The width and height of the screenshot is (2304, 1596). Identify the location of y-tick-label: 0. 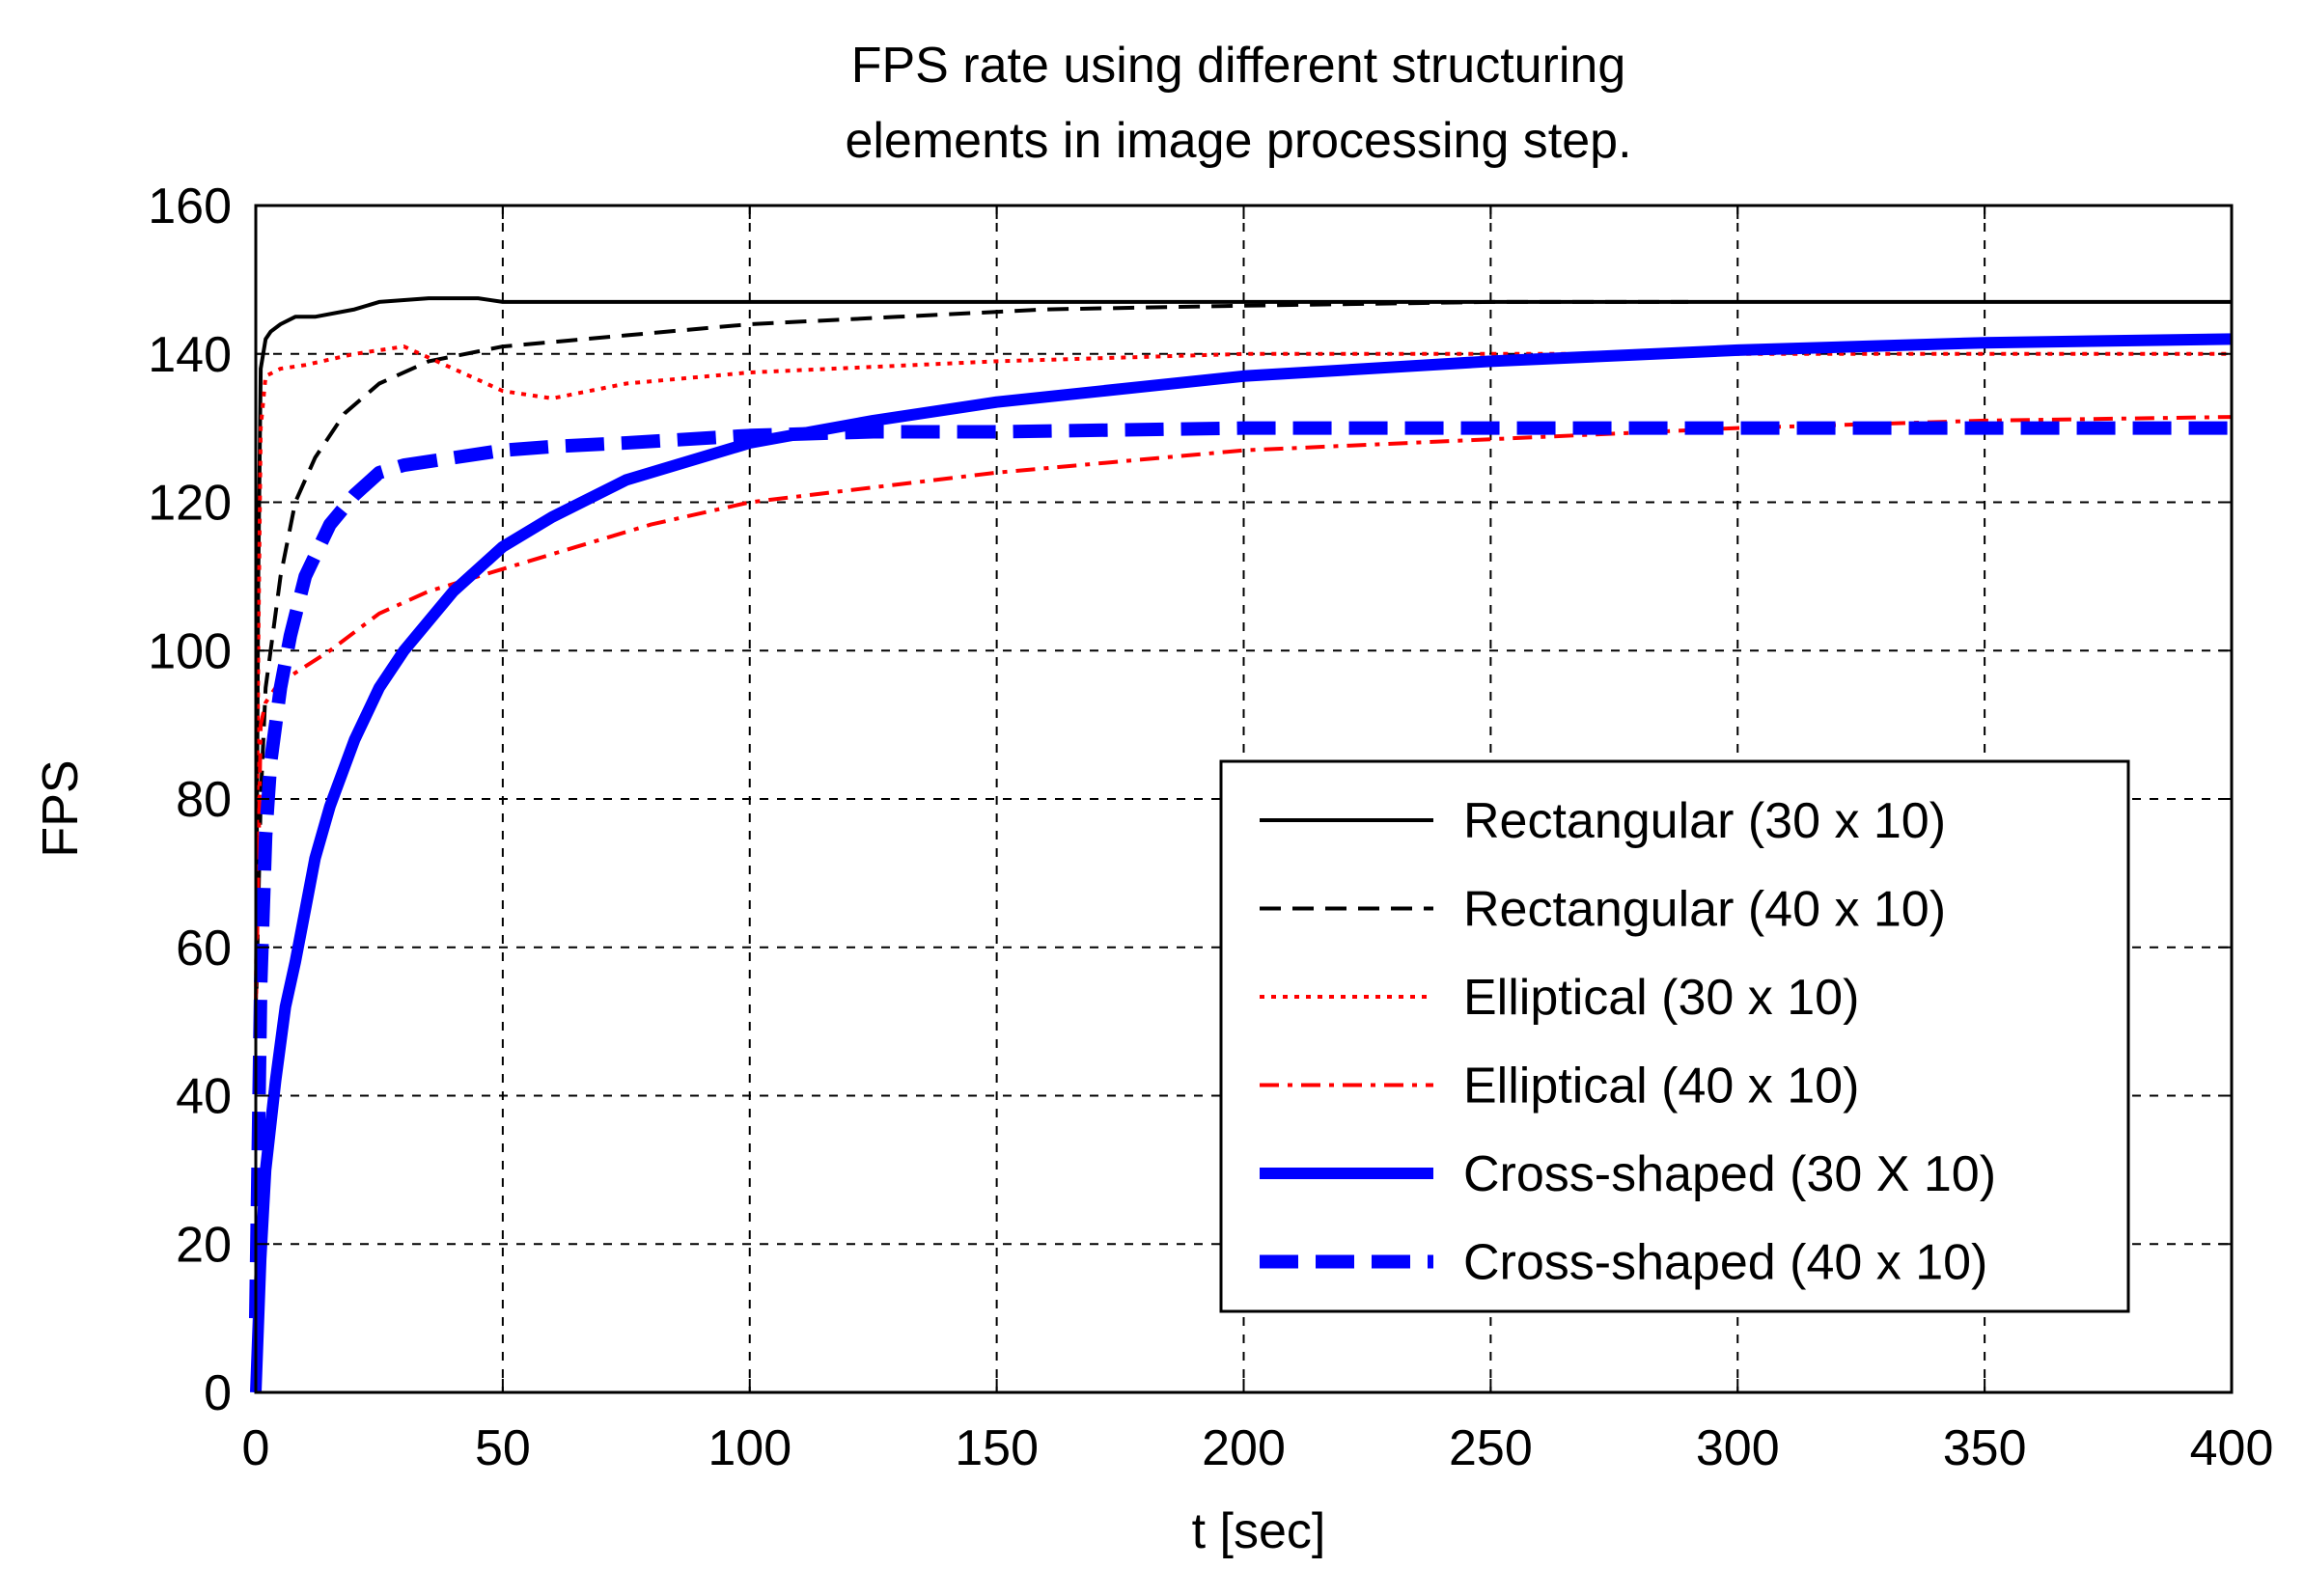
(218, 1393).